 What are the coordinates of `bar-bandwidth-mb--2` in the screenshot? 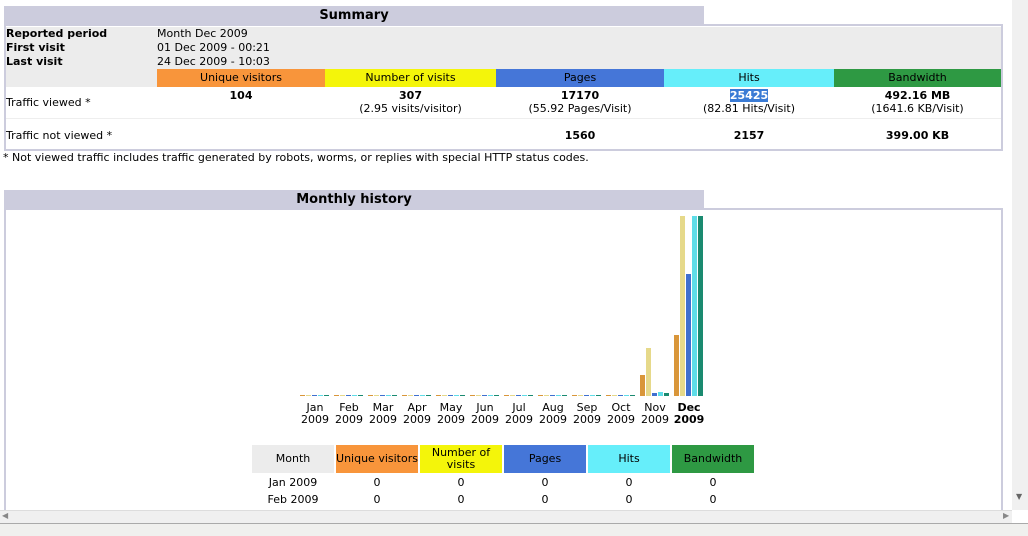 It's located at (394, 395).